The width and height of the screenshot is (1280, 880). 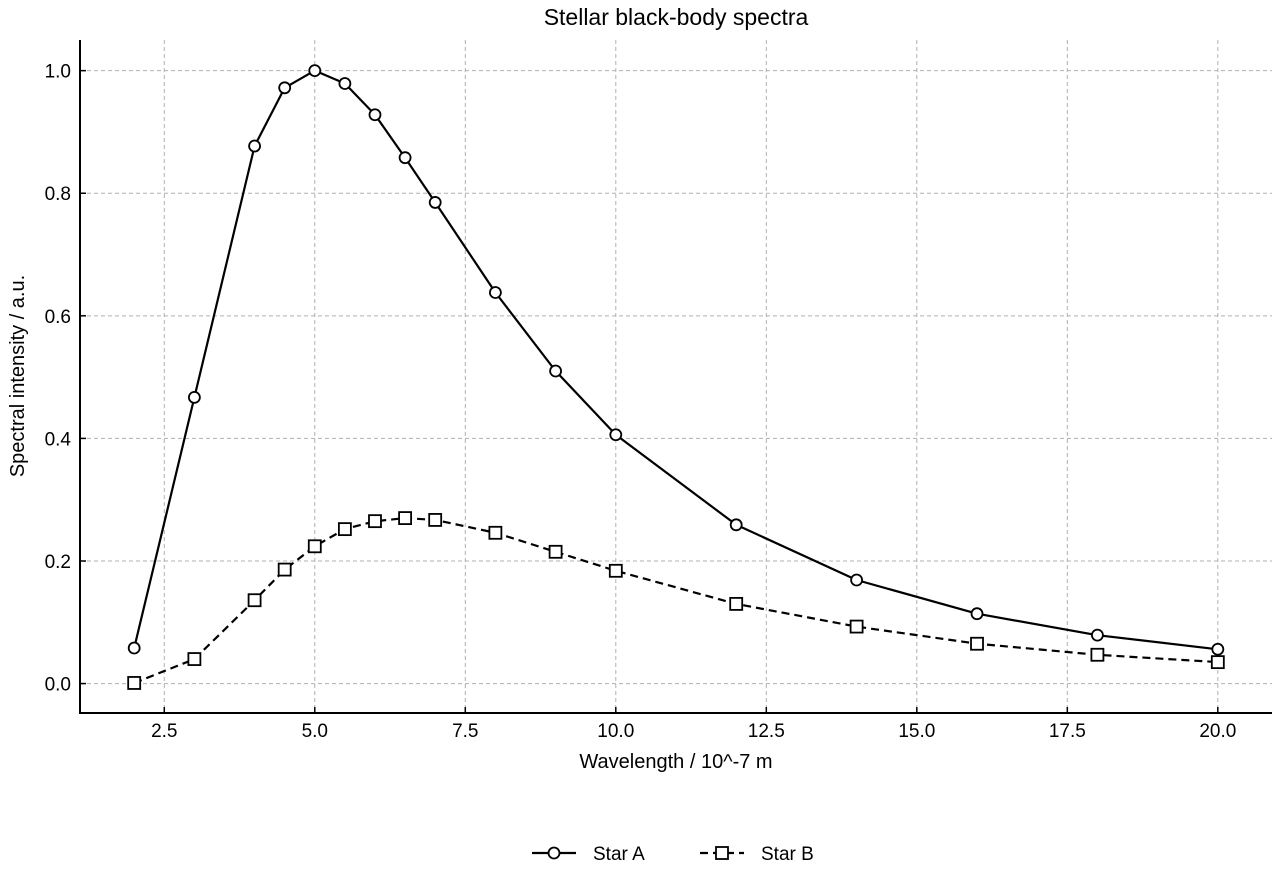 What do you see at coordinates (164, 731) in the screenshot?
I see `x-tick-label: 2.5` at bounding box center [164, 731].